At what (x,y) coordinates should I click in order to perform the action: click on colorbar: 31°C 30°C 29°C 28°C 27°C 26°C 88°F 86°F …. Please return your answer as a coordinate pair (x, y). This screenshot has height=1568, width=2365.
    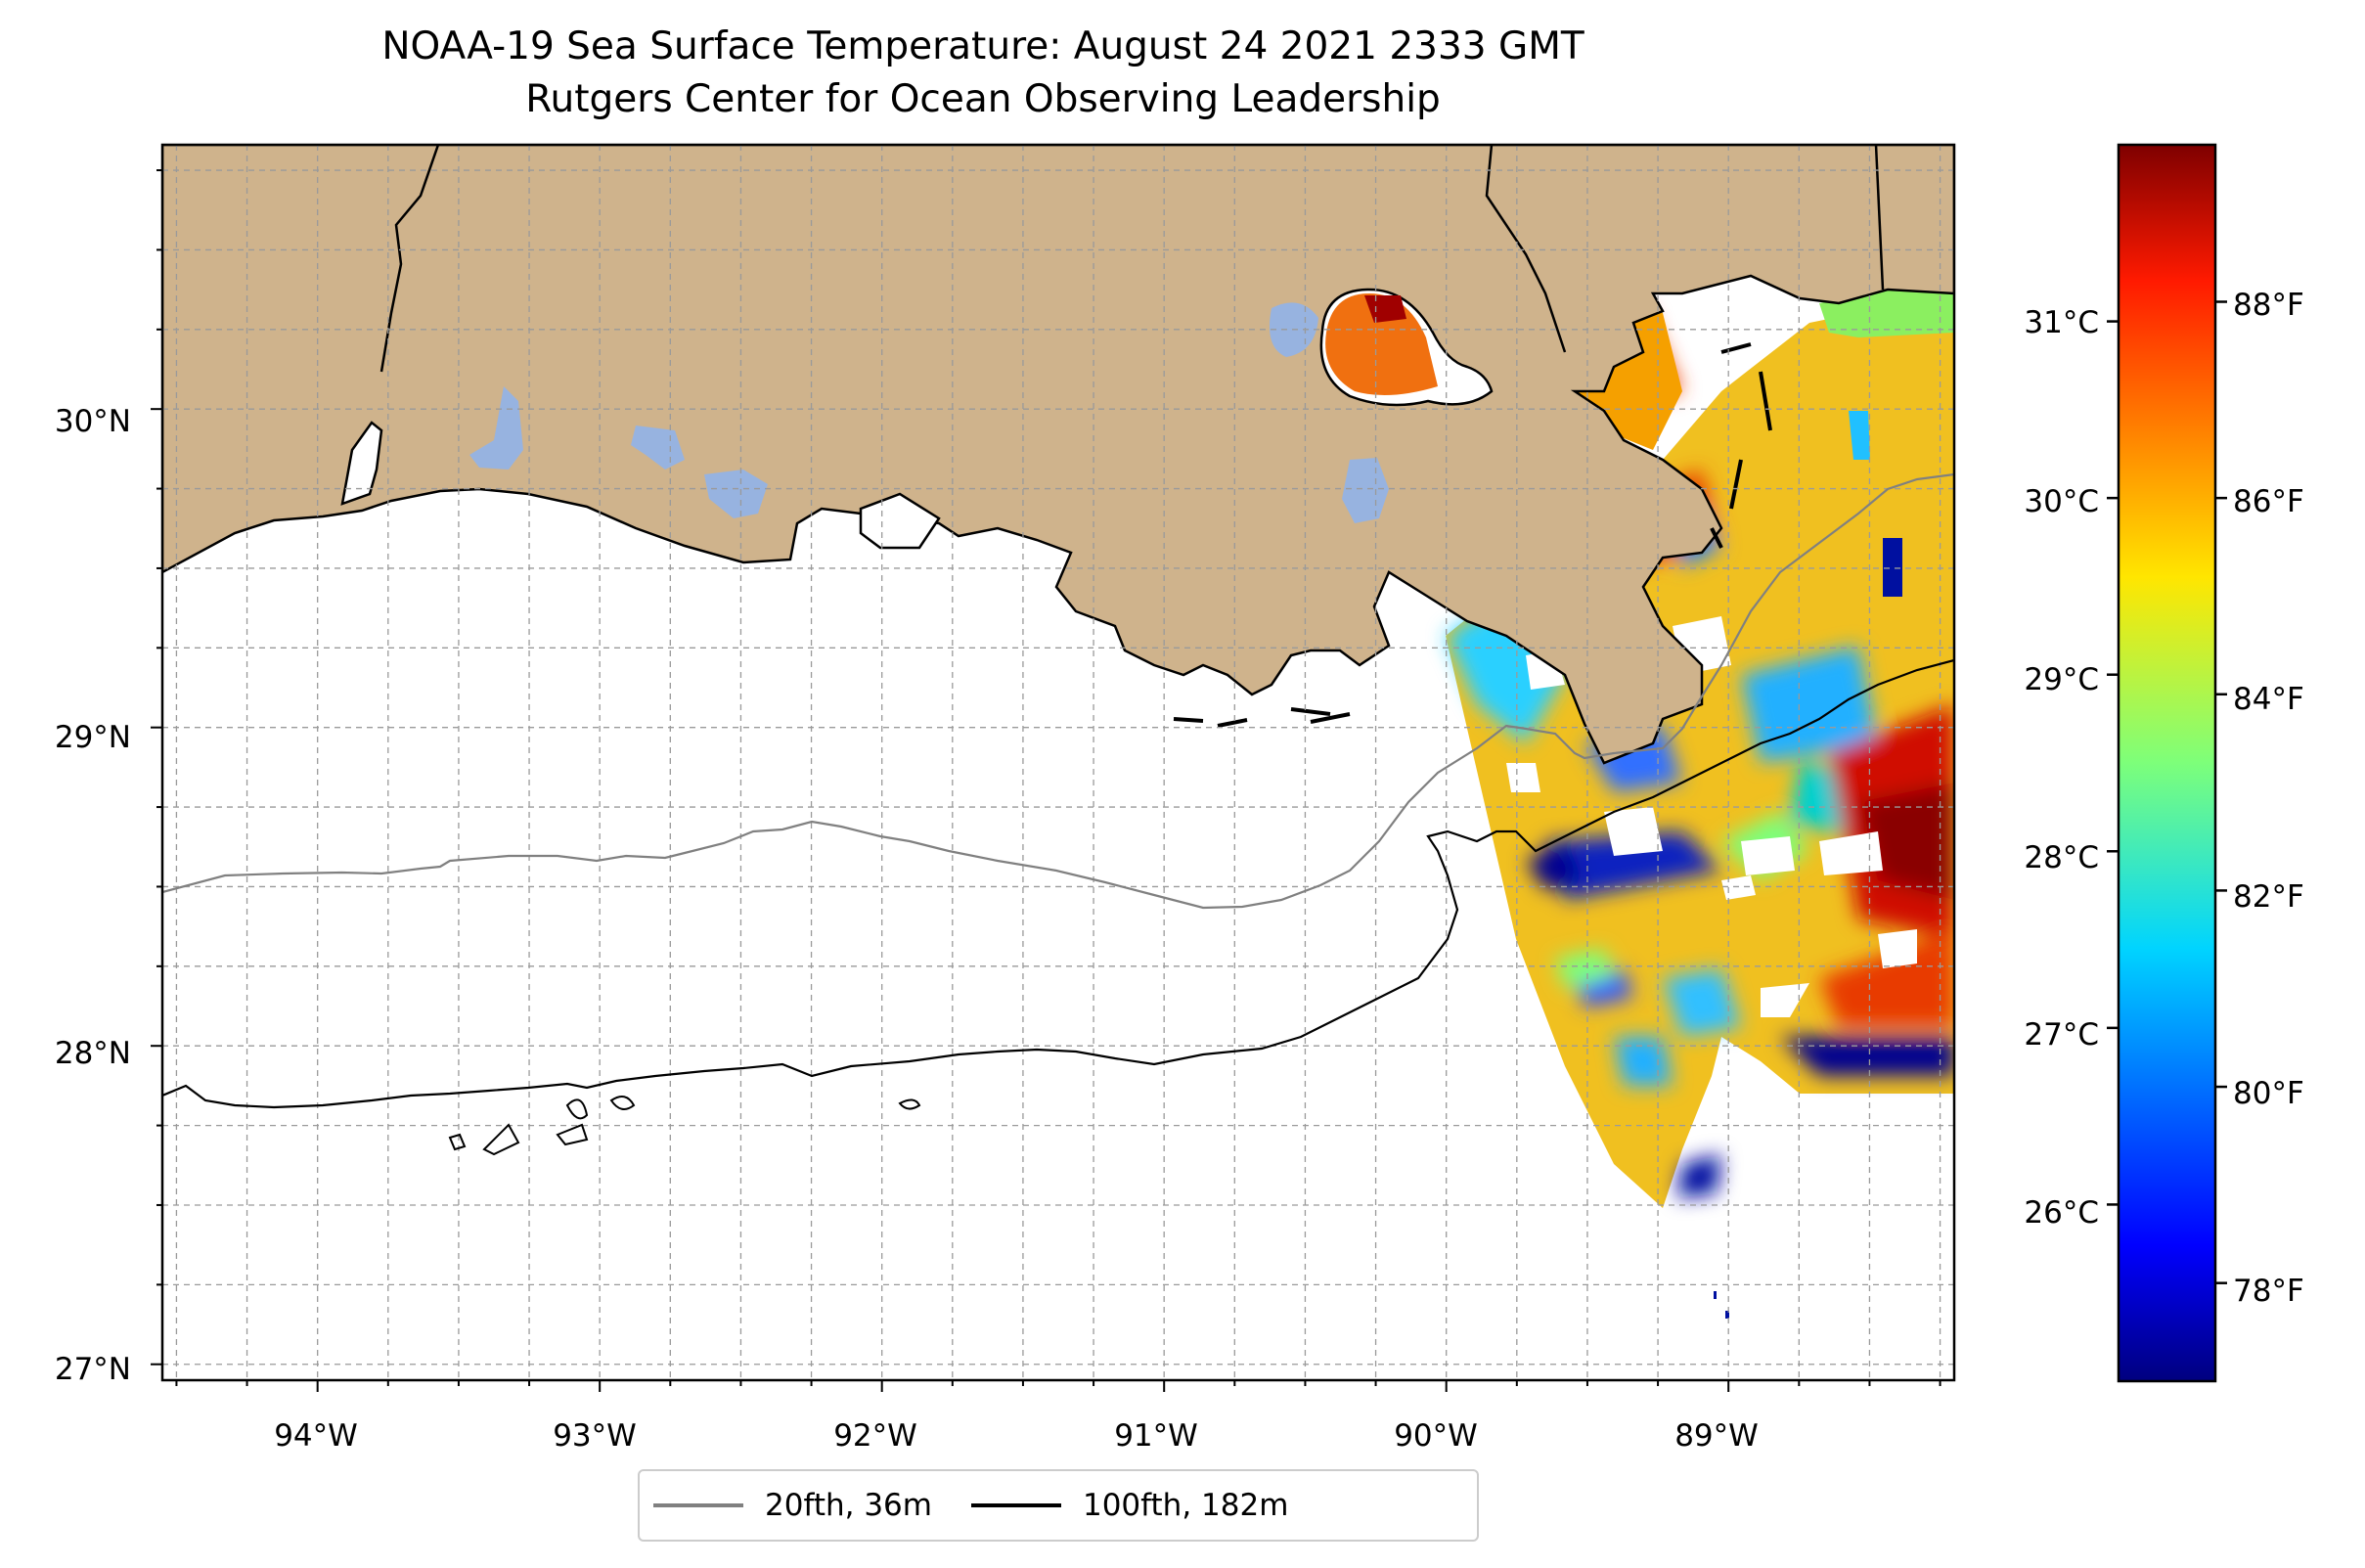
    Looking at the image, I should click on (2164, 763).